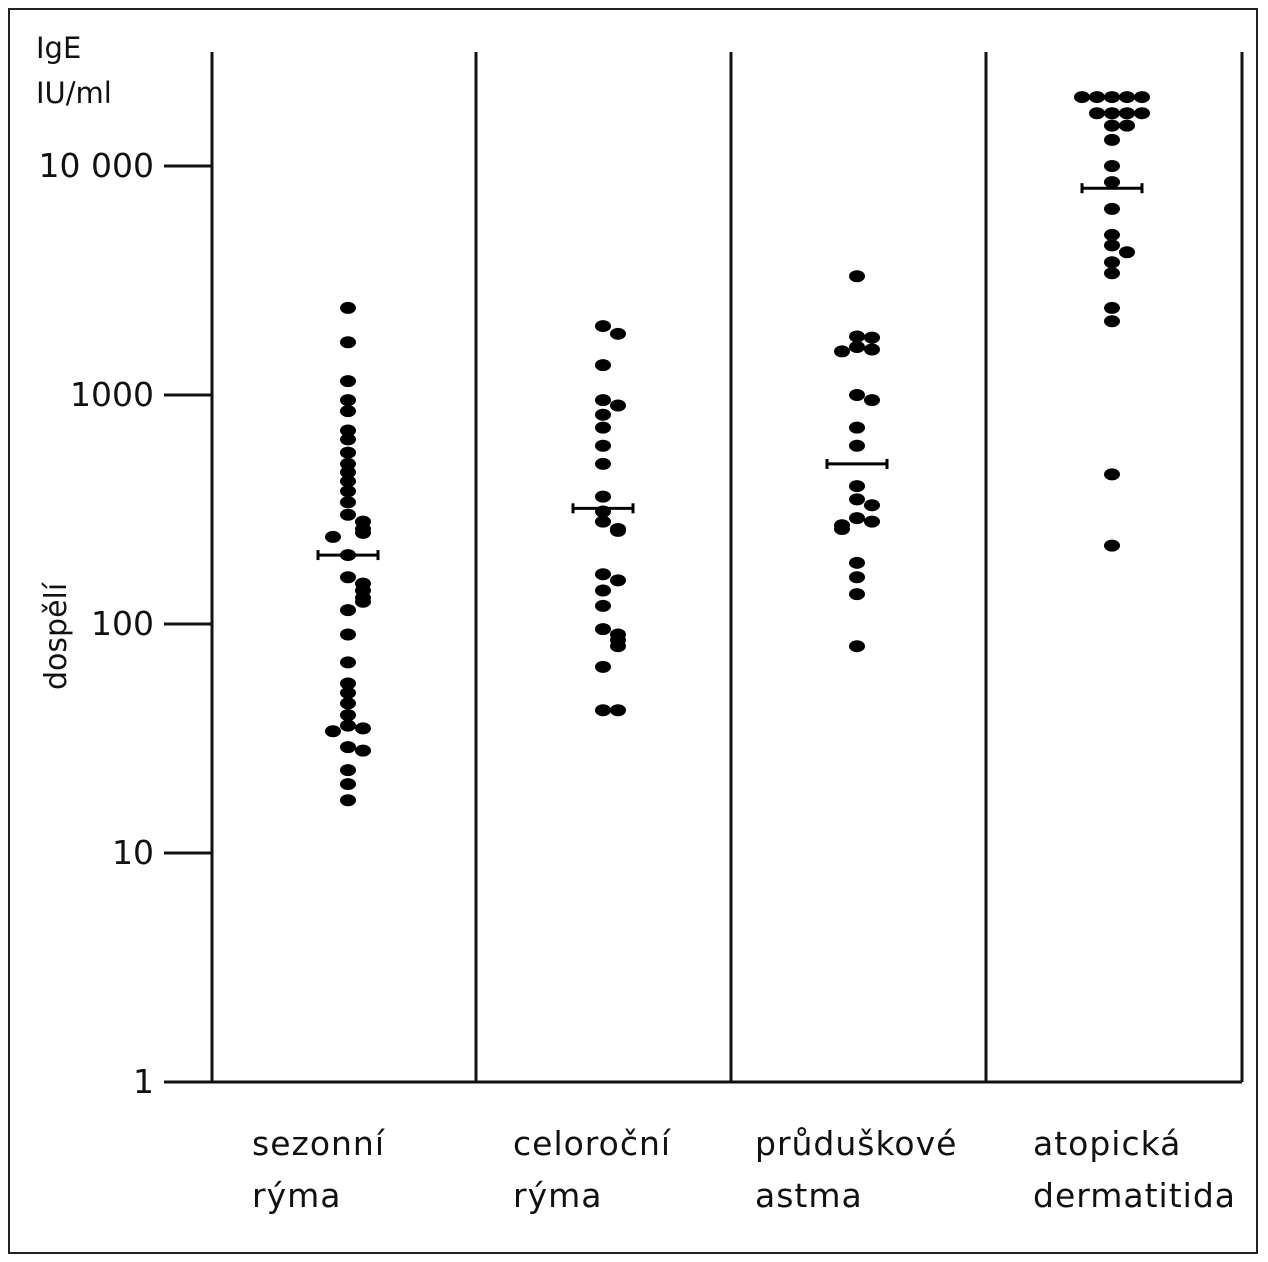 The image size is (1268, 1262). Describe the element at coordinates (296, 1195) in the screenshot. I see `category-label-1-line2: rýma` at that location.